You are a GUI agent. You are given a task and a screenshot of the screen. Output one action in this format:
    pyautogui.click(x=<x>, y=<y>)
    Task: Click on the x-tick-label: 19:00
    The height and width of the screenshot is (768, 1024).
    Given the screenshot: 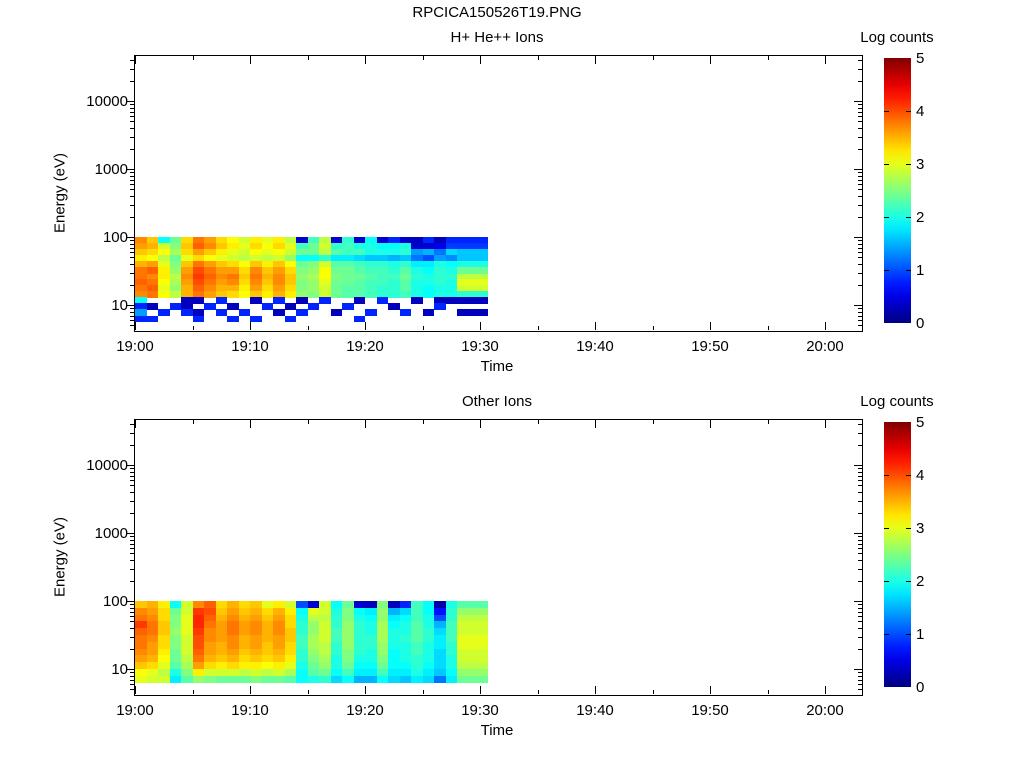 What is the action you would take?
    pyautogui.click(x=135, y=346)
    